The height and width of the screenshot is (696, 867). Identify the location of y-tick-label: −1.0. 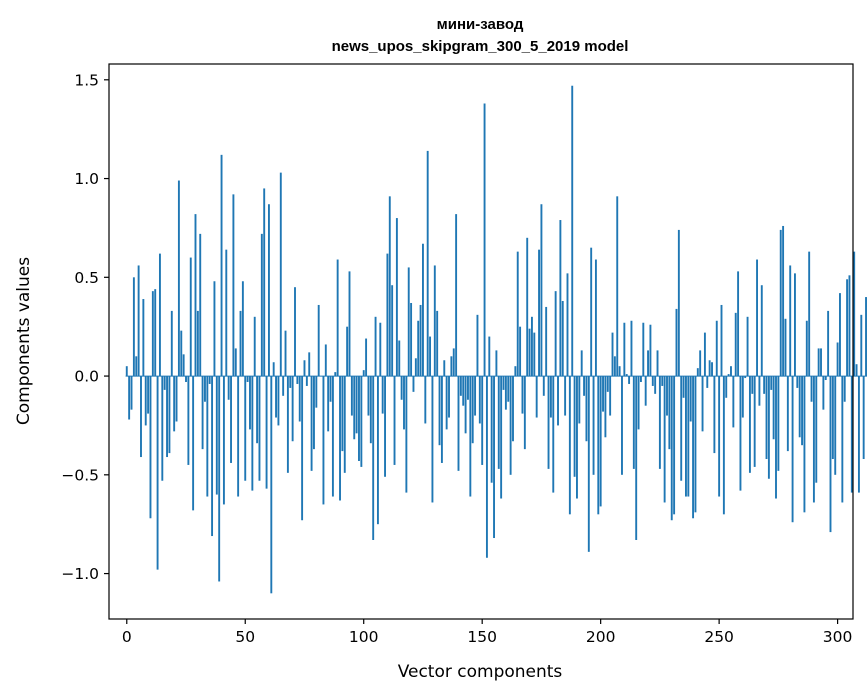
(80, 574).